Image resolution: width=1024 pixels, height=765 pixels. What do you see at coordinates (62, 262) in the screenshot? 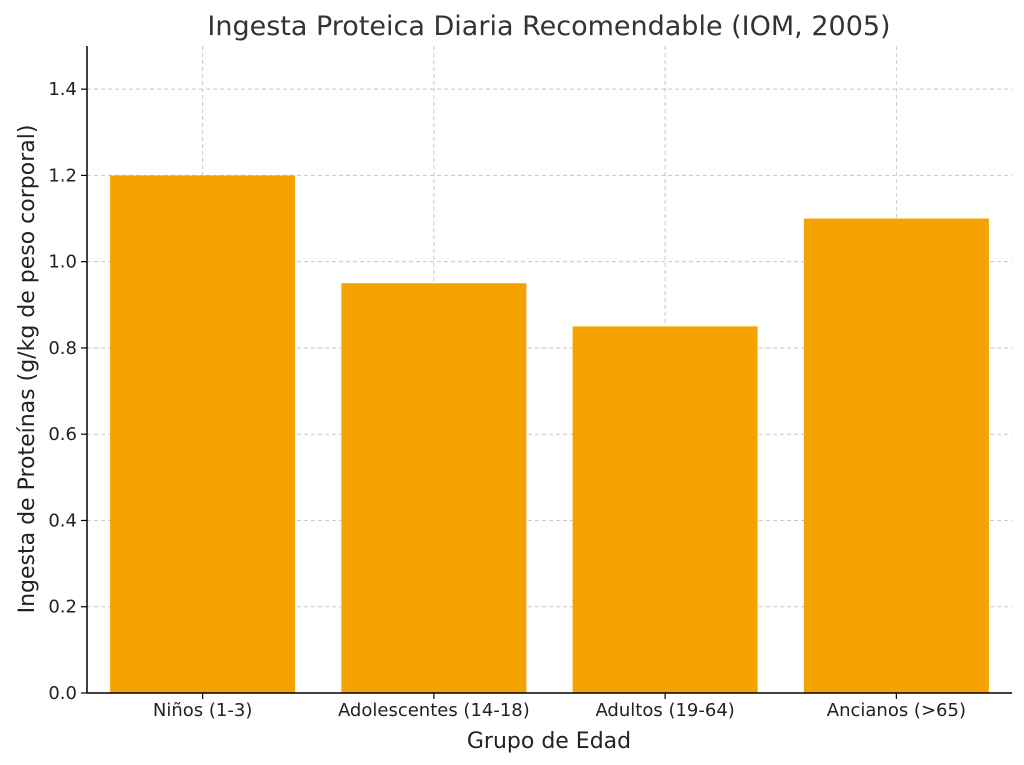
I see `y-tick-label: 1.0` at bounding box center [62, 262].